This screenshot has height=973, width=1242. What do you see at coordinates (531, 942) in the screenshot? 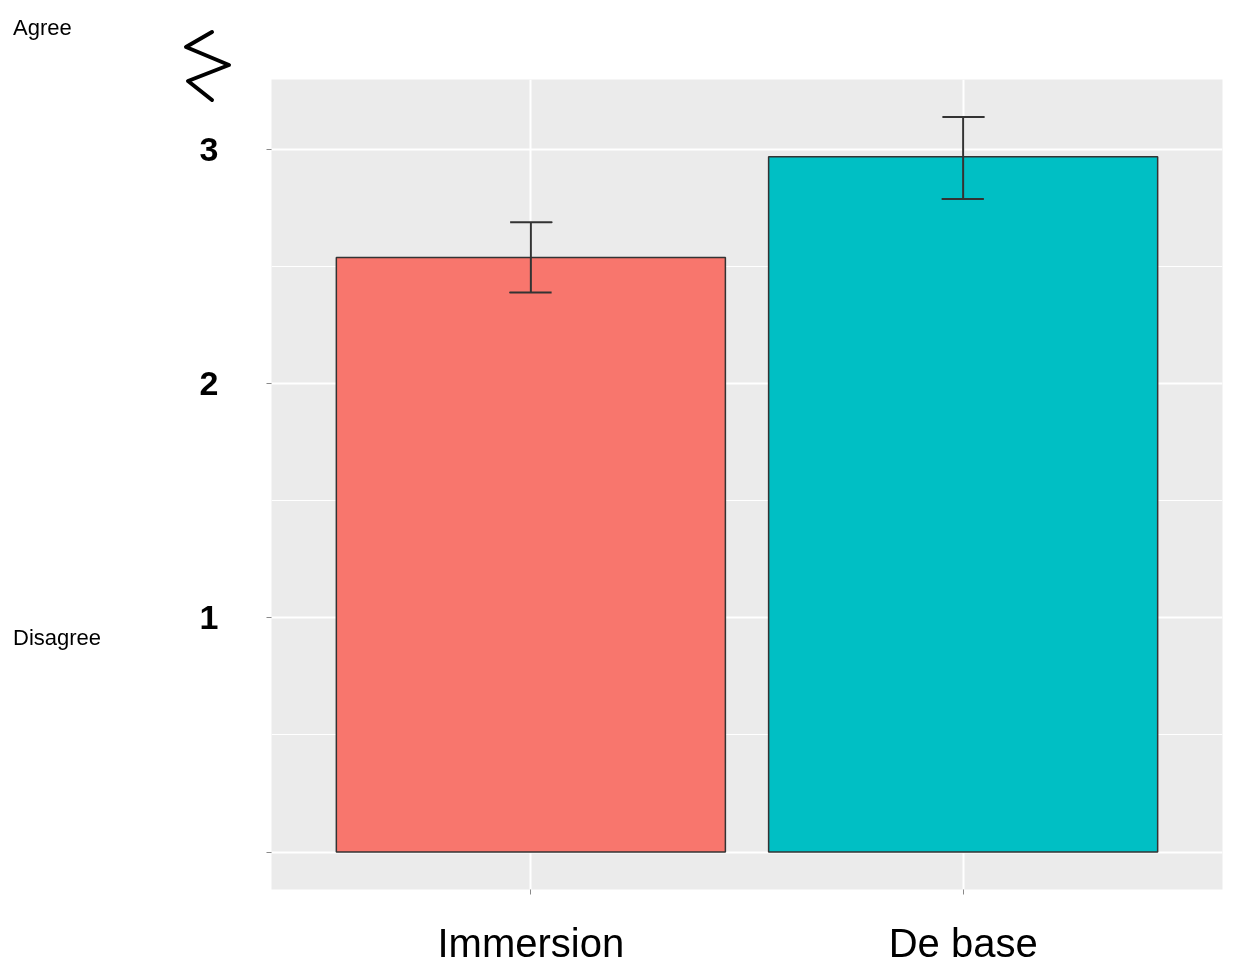
I see `x-tick-label: Immersion` at bounding box center [531, 942].